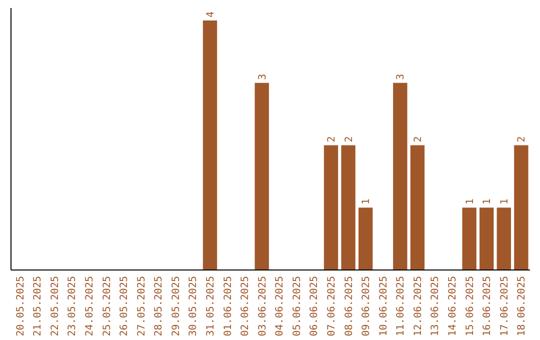 Image resolution: width=540 pixels, height=340 pixels. What do you see at coordinates (38, 306) in the screenshot?
I see `x-tick-label: 21.05.2025` at bounding box center [38, 306].